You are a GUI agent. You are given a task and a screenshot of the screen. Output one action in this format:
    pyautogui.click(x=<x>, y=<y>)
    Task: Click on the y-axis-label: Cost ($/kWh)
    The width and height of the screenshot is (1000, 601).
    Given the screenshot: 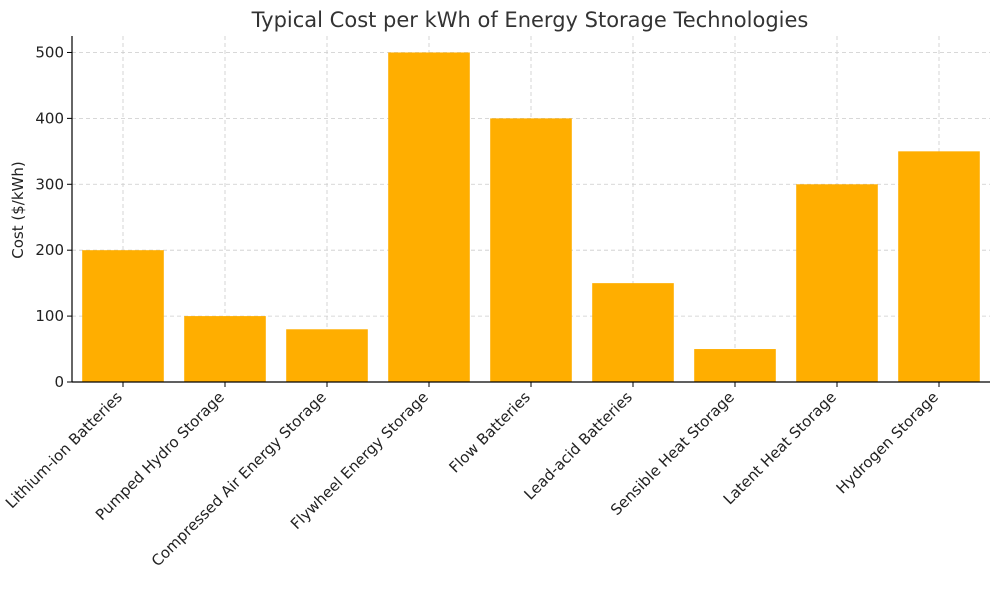 What is the action you would take?
    pyautogui.click(x=18, y=209)
    